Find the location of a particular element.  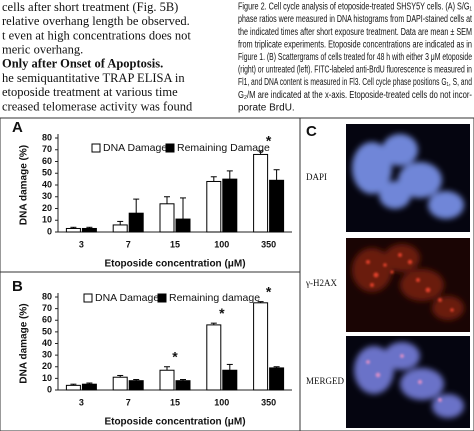

body-text-line: etoposide treatment at various time is located at coordinates (90, 92).